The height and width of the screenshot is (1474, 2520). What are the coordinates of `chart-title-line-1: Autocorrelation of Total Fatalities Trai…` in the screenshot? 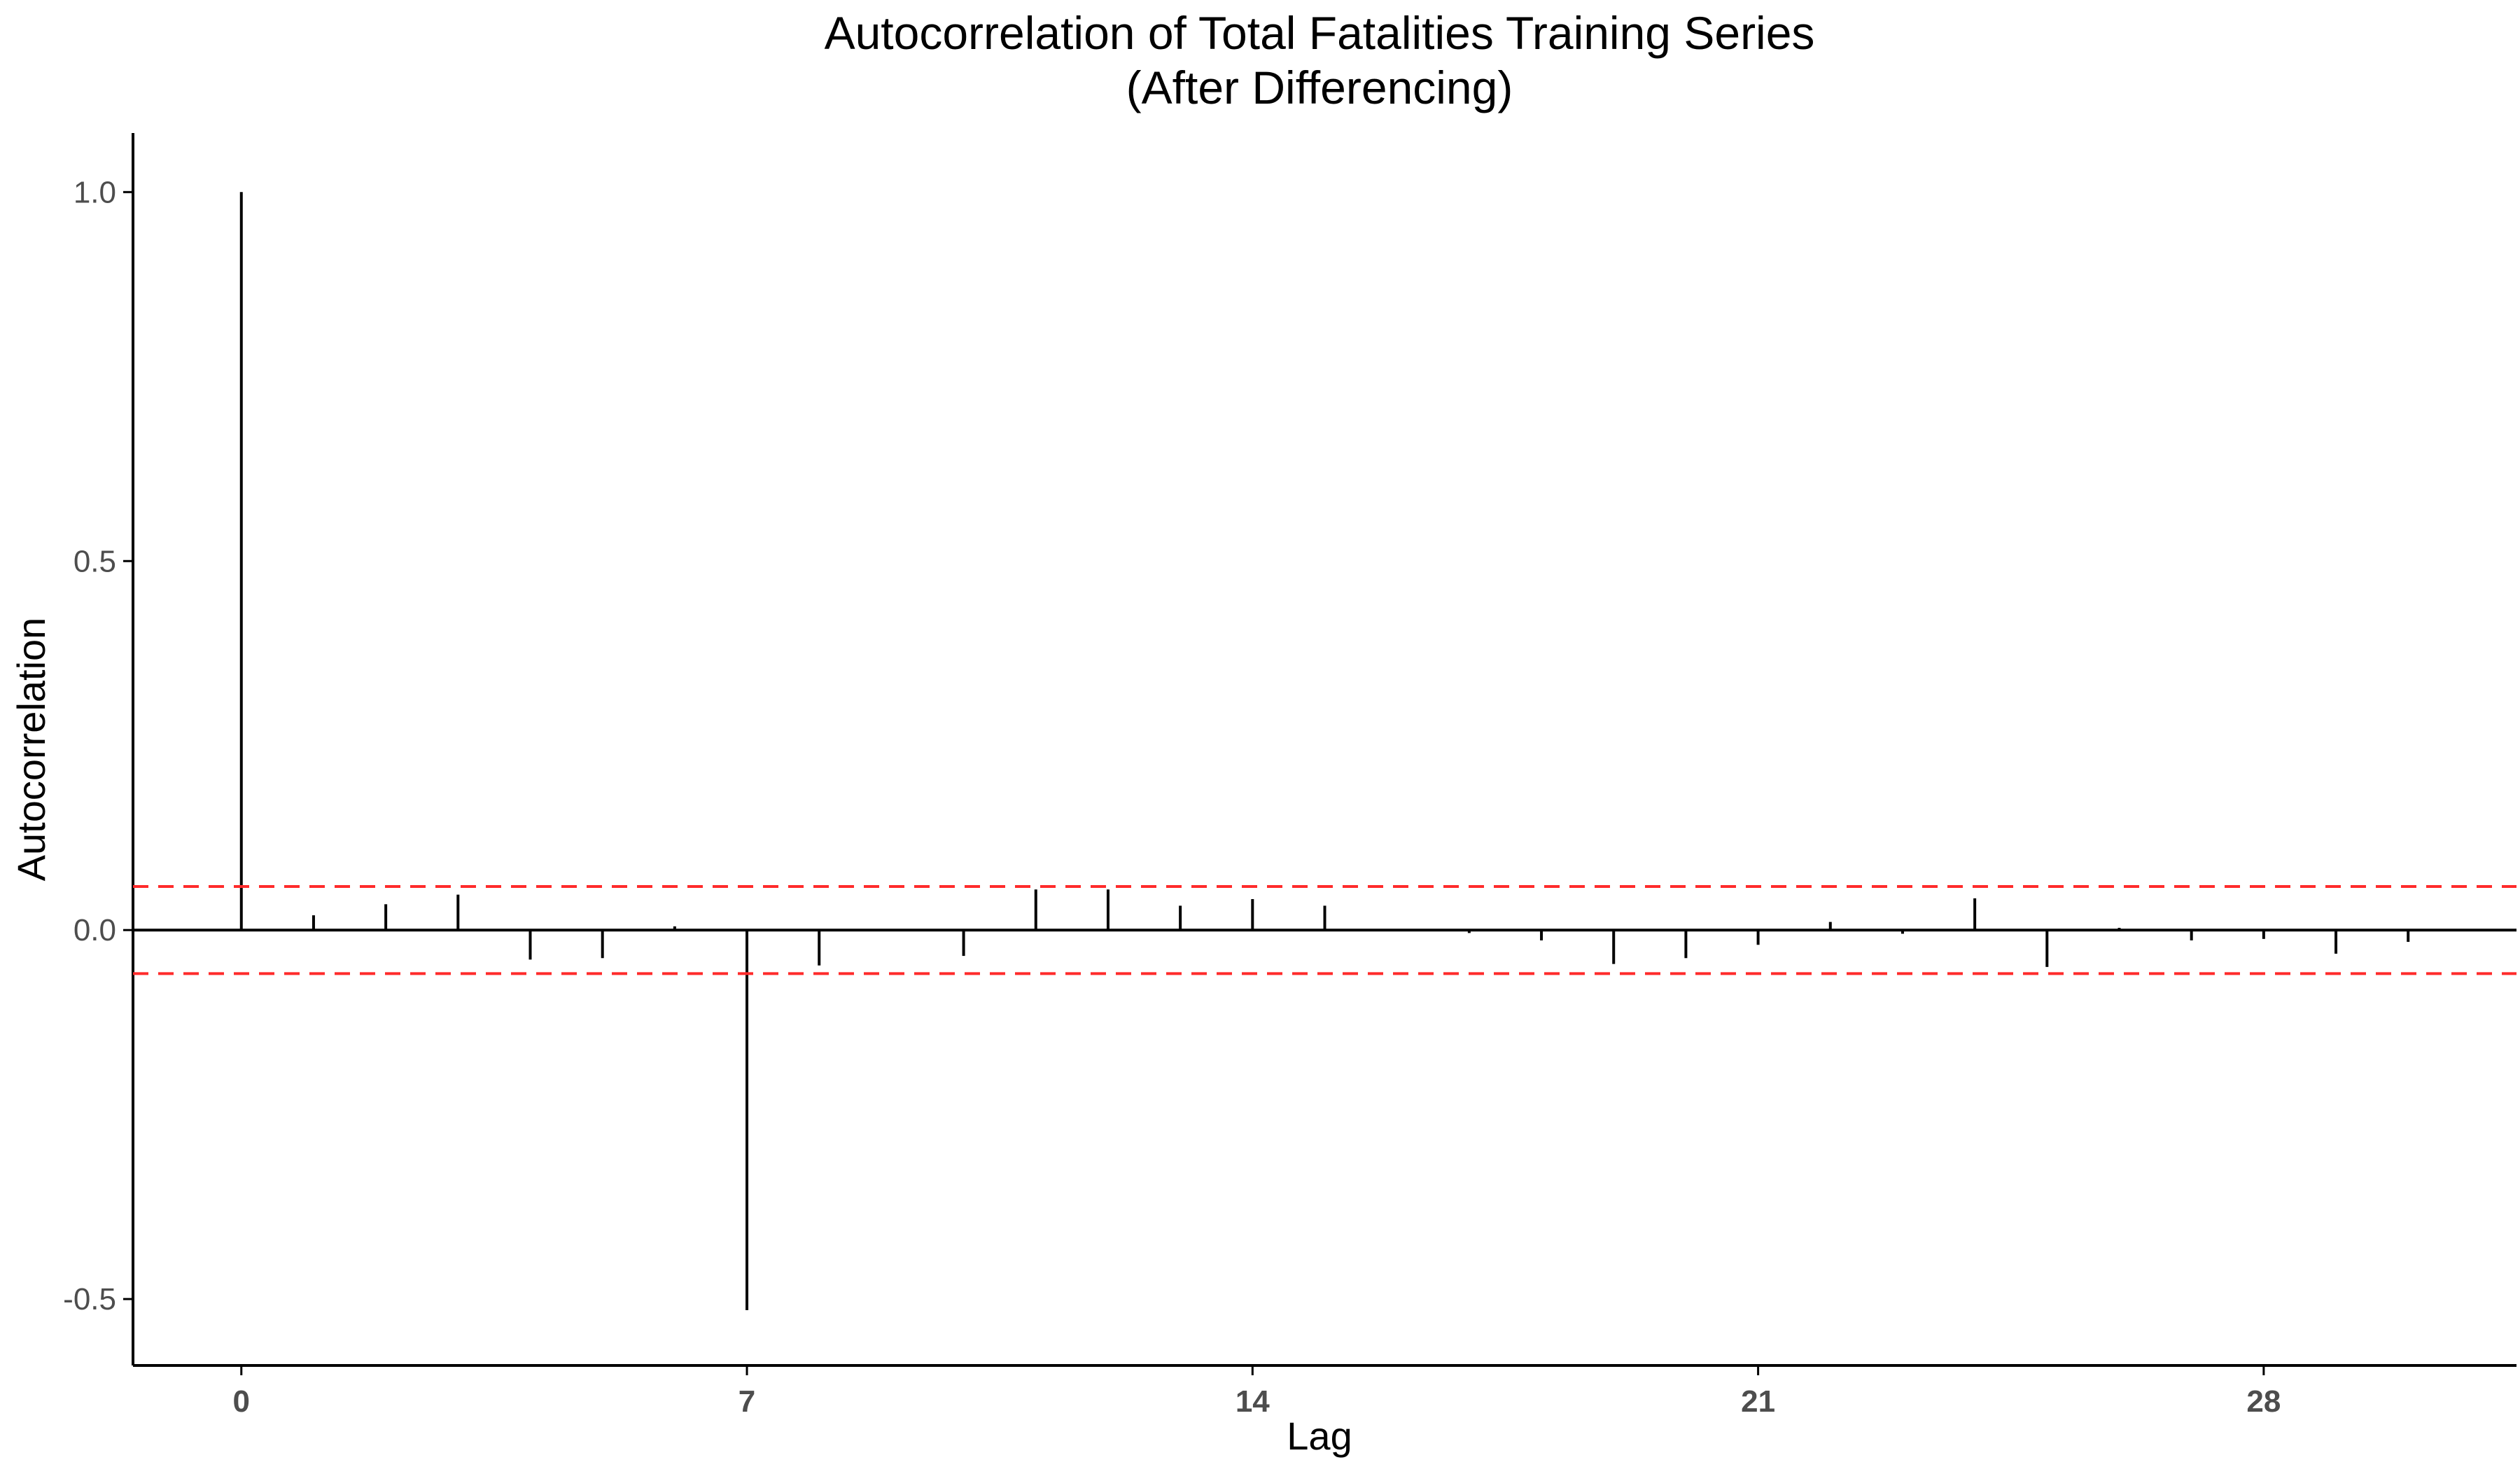 It's located at (1320, 33).